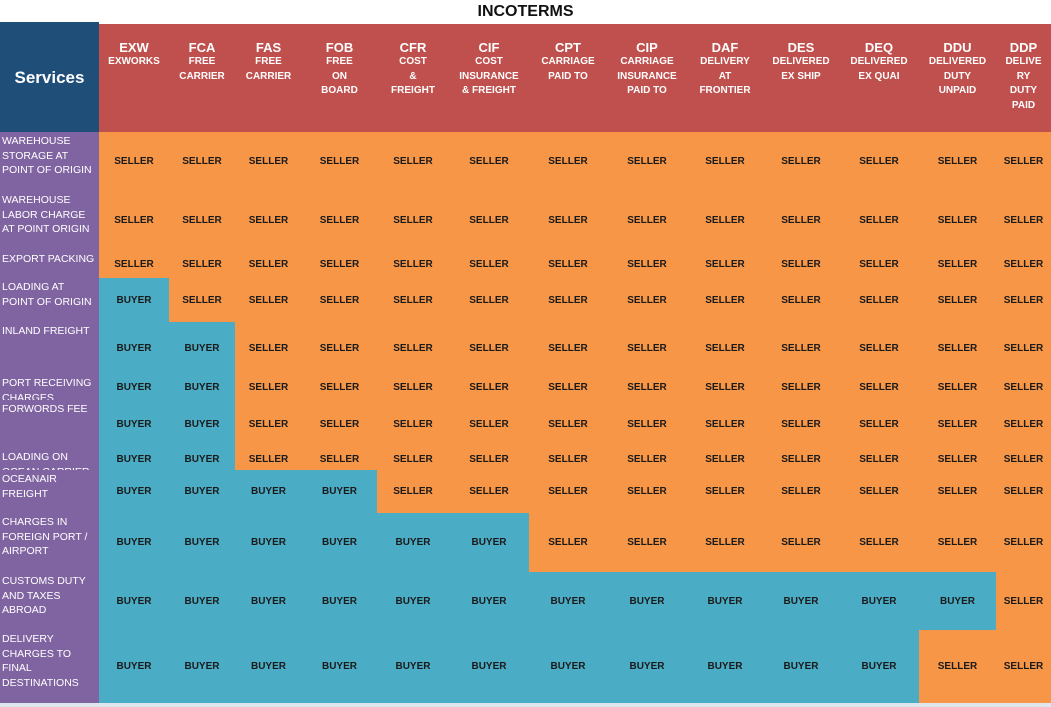  I want to click on column-name-line: & FREIGHT, so click(489, 90).